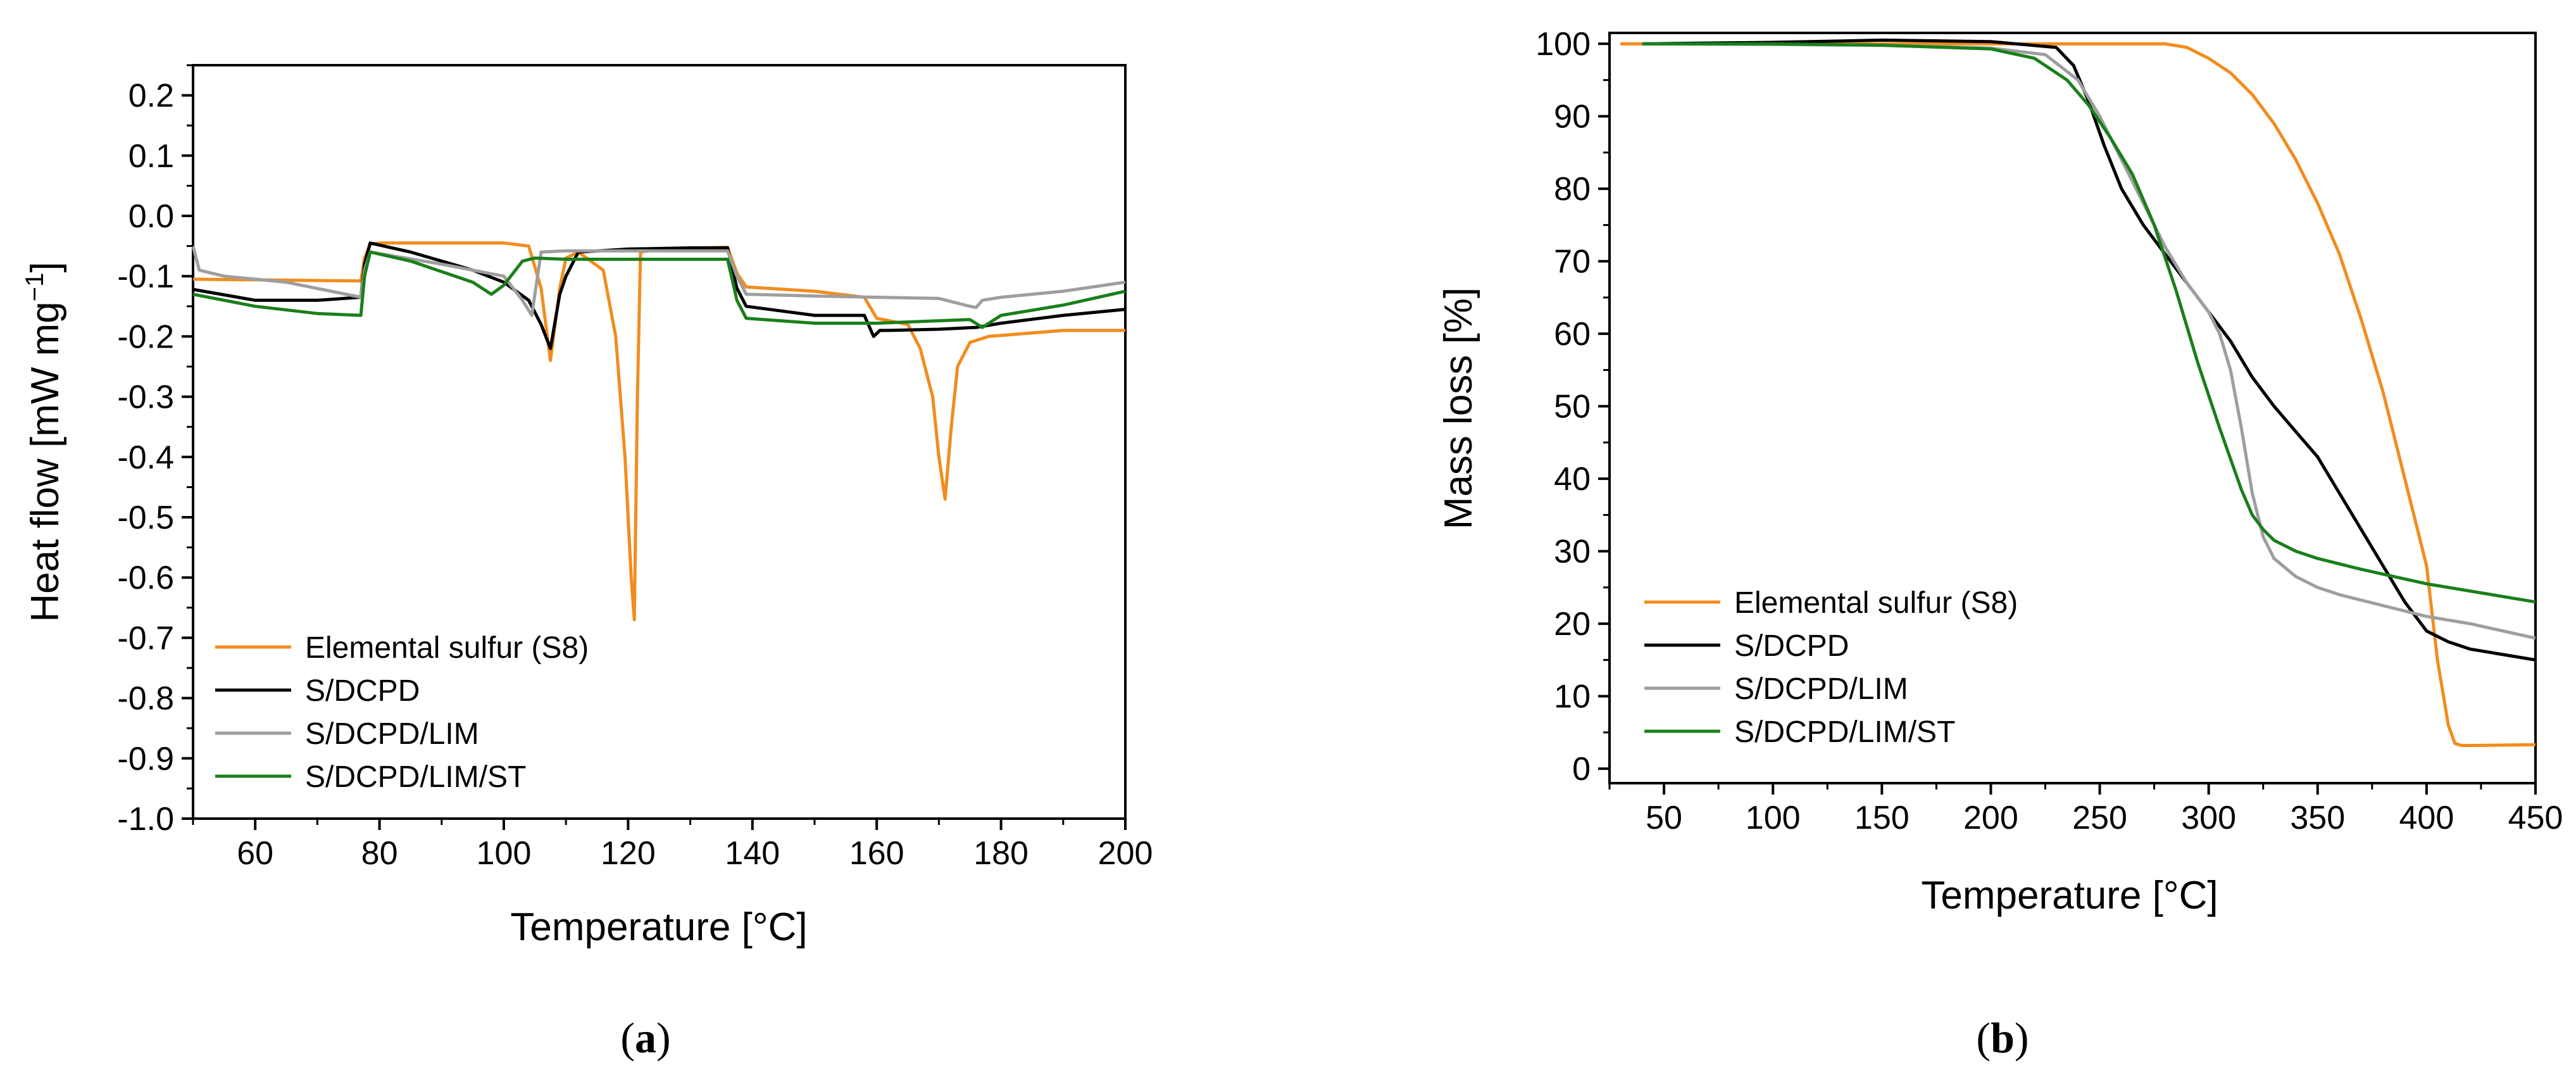 The width and height of the screenshot is (2576, 1082). Describe the element at coordinates (145, 398) in the screenshot. I see `a-y-tick-label: -0.3` at that location.